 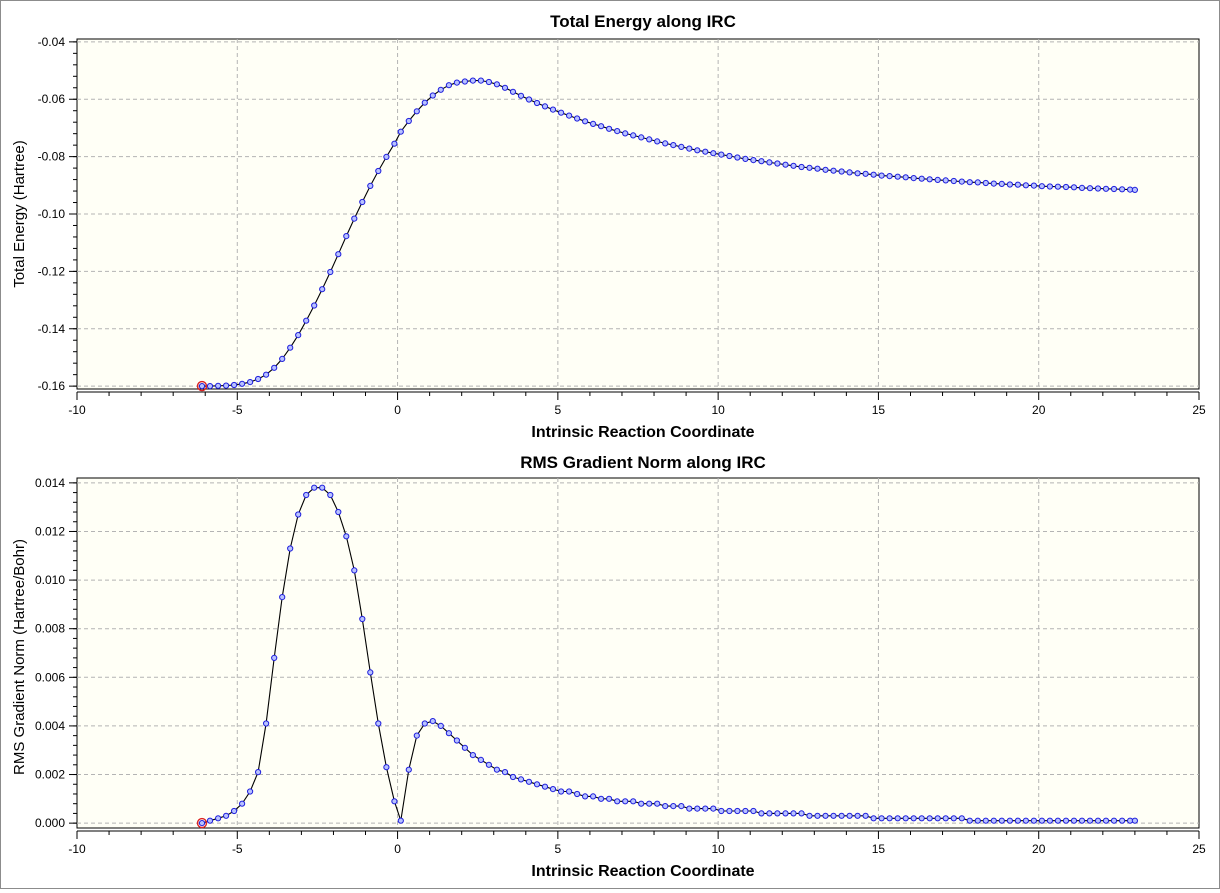 I want to click on y-tick-label: 0.006, so click(x=50, y=677).